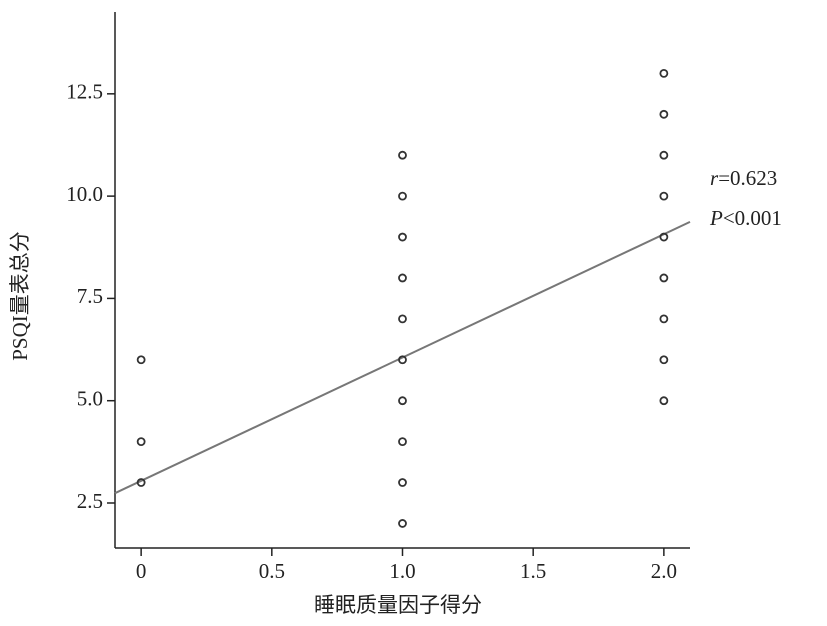  Describe the element at coordinates (664, 571) in the screenshot. I see `x-tick-label: 2.0` at that location.